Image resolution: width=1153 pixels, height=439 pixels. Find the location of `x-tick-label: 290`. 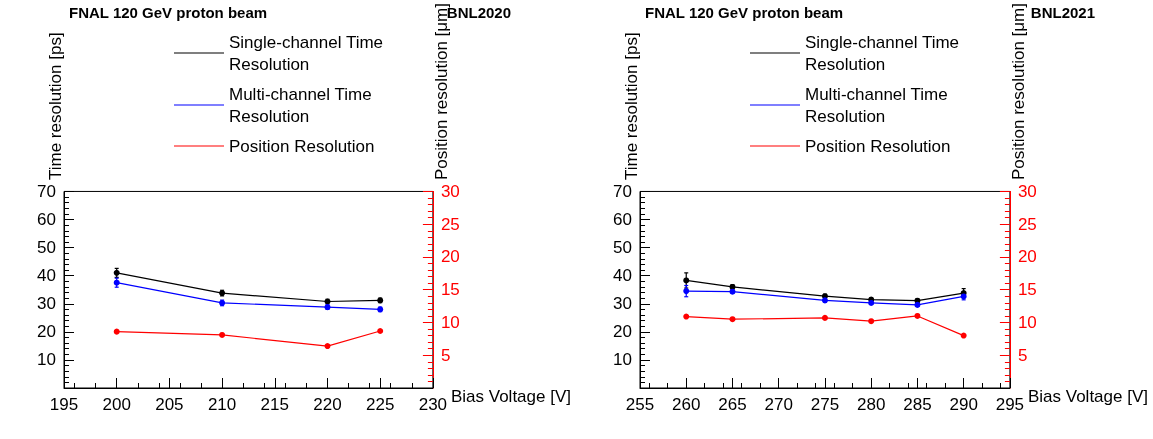

x-tick-label: 290 is located at coordinates (963, 404).